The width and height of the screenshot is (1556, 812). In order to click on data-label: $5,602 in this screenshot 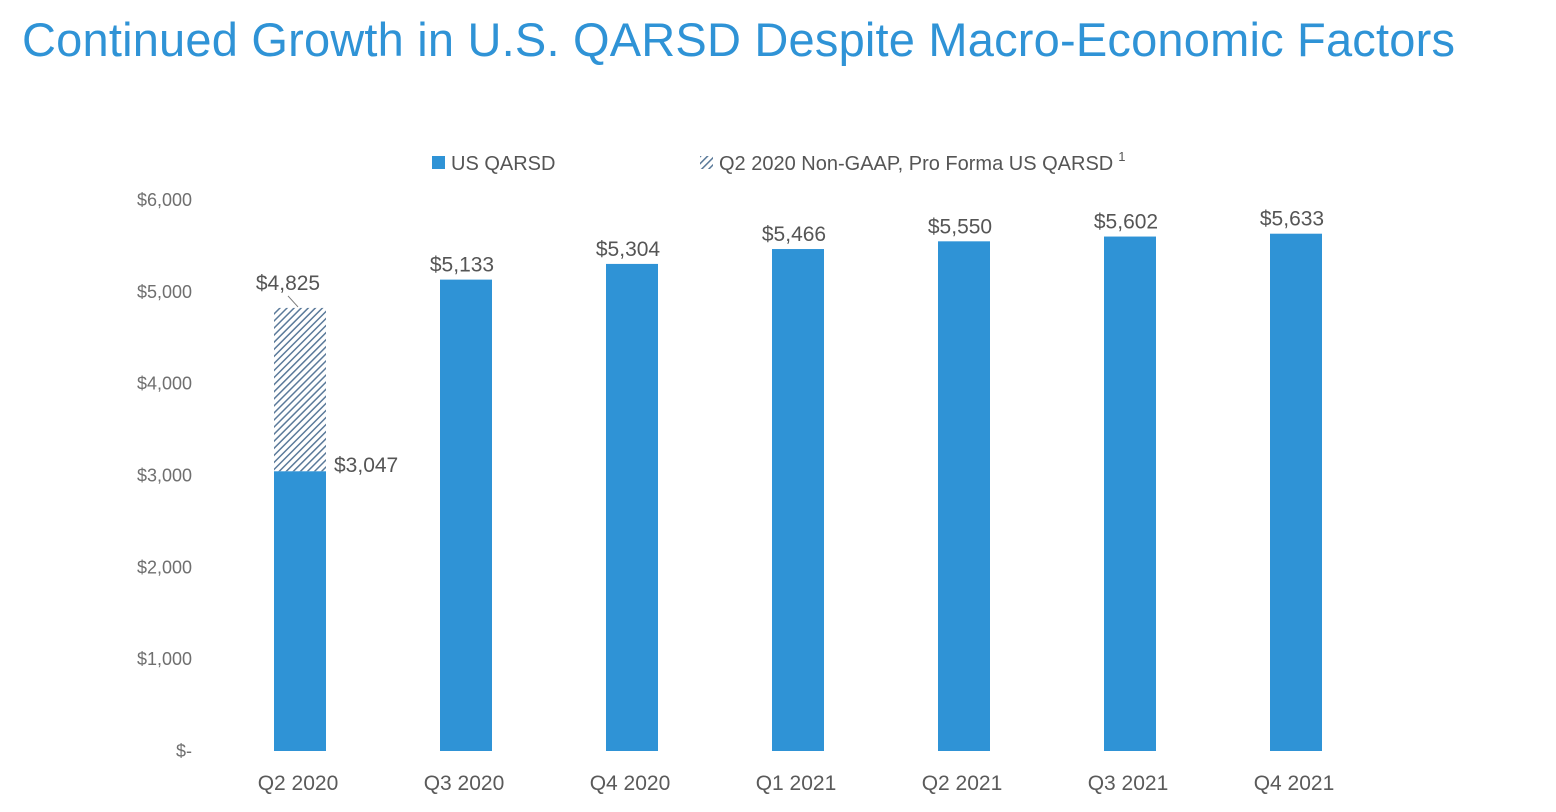, I will do `click(1126, 222)`.